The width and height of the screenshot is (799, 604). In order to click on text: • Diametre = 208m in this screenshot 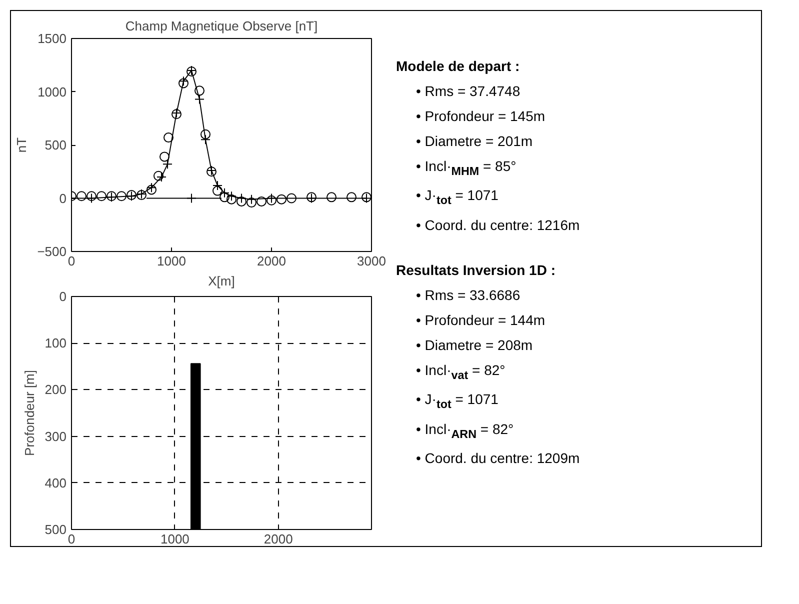, I will do `click(475, 345)`.